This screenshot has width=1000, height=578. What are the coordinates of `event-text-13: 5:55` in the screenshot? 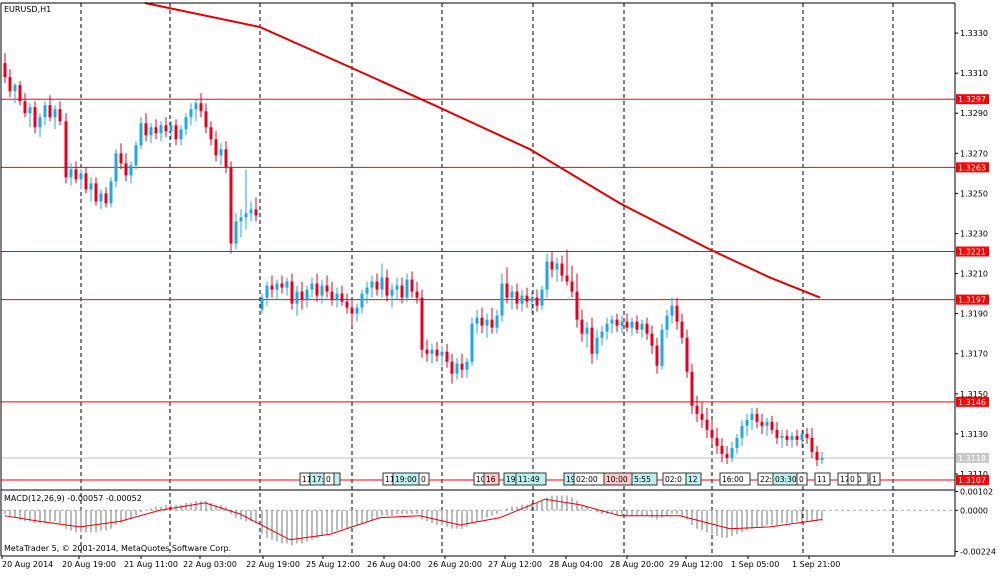 It's located at (642, 479).